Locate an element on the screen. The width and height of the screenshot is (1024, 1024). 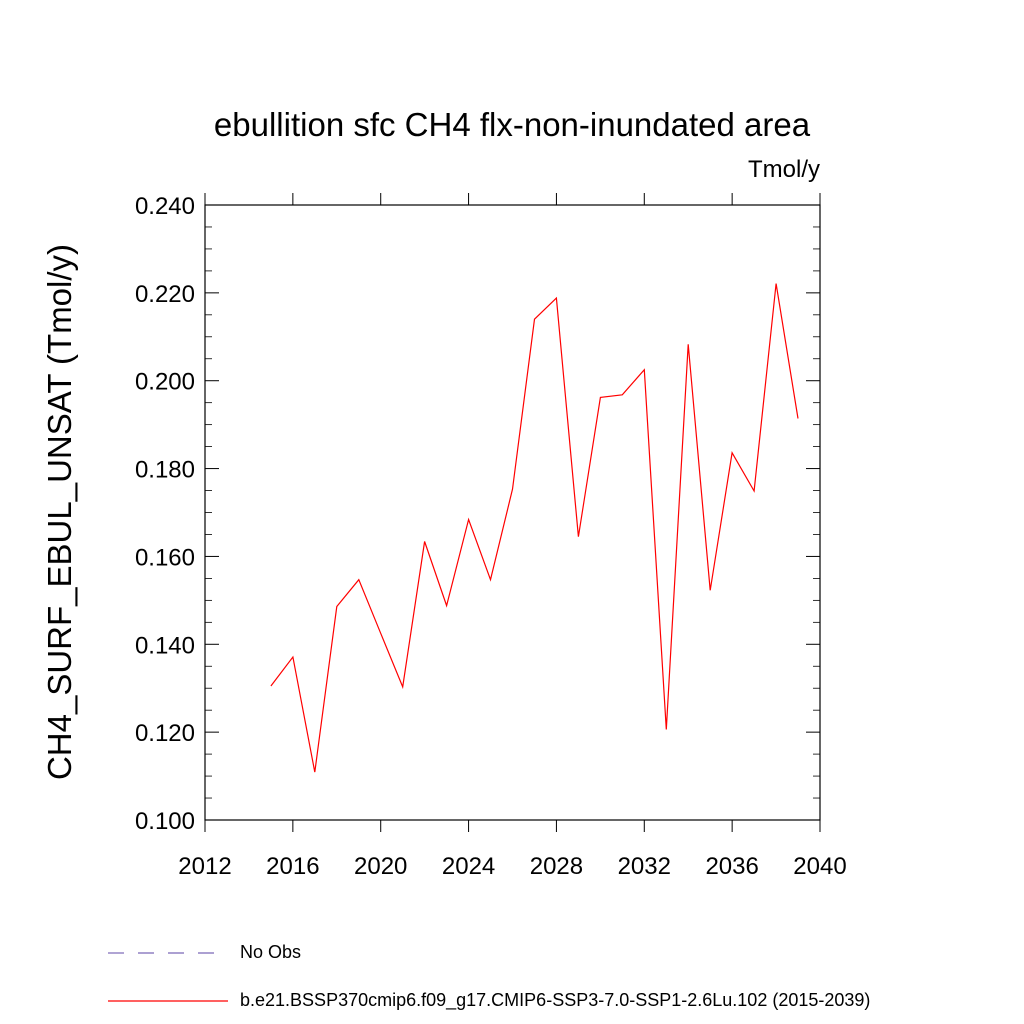
y-tick-label: 0.120 is located at coordinates (165, 733).